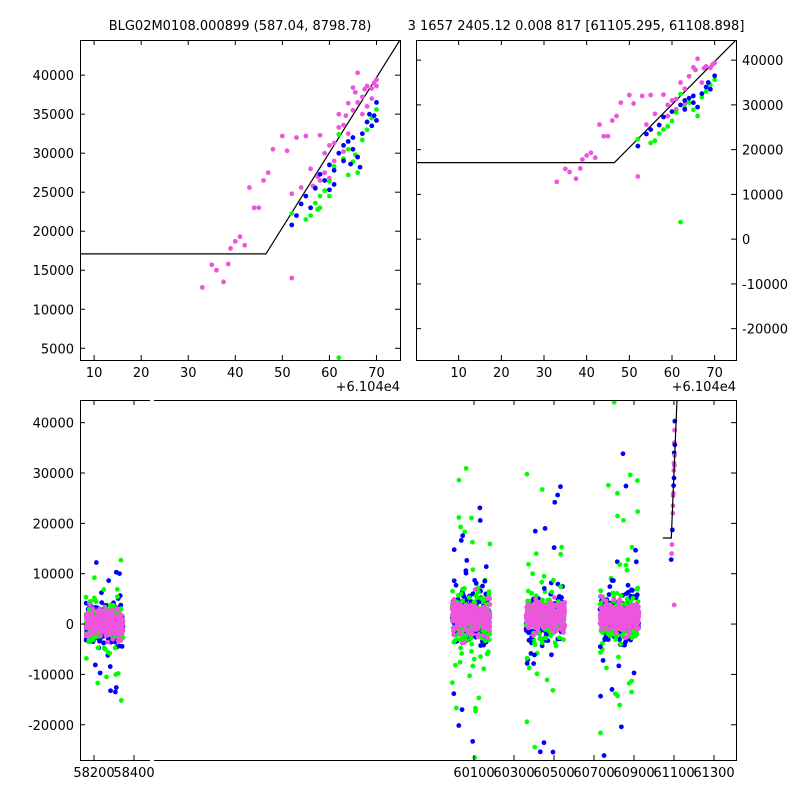 This screenshot has width=800, height=800. Describe the element at coordinates (188, 373) in the screenshot. I see `x-tick-label: 30` at that location.